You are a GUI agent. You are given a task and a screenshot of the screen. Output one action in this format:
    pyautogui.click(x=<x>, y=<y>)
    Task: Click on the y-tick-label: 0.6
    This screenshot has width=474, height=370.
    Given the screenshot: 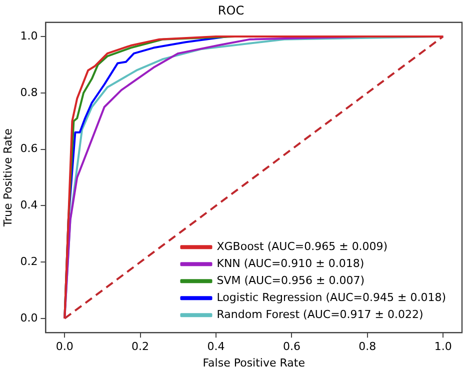 What is the action you would take?
    pyautogui.click(x=29, y=149)
    